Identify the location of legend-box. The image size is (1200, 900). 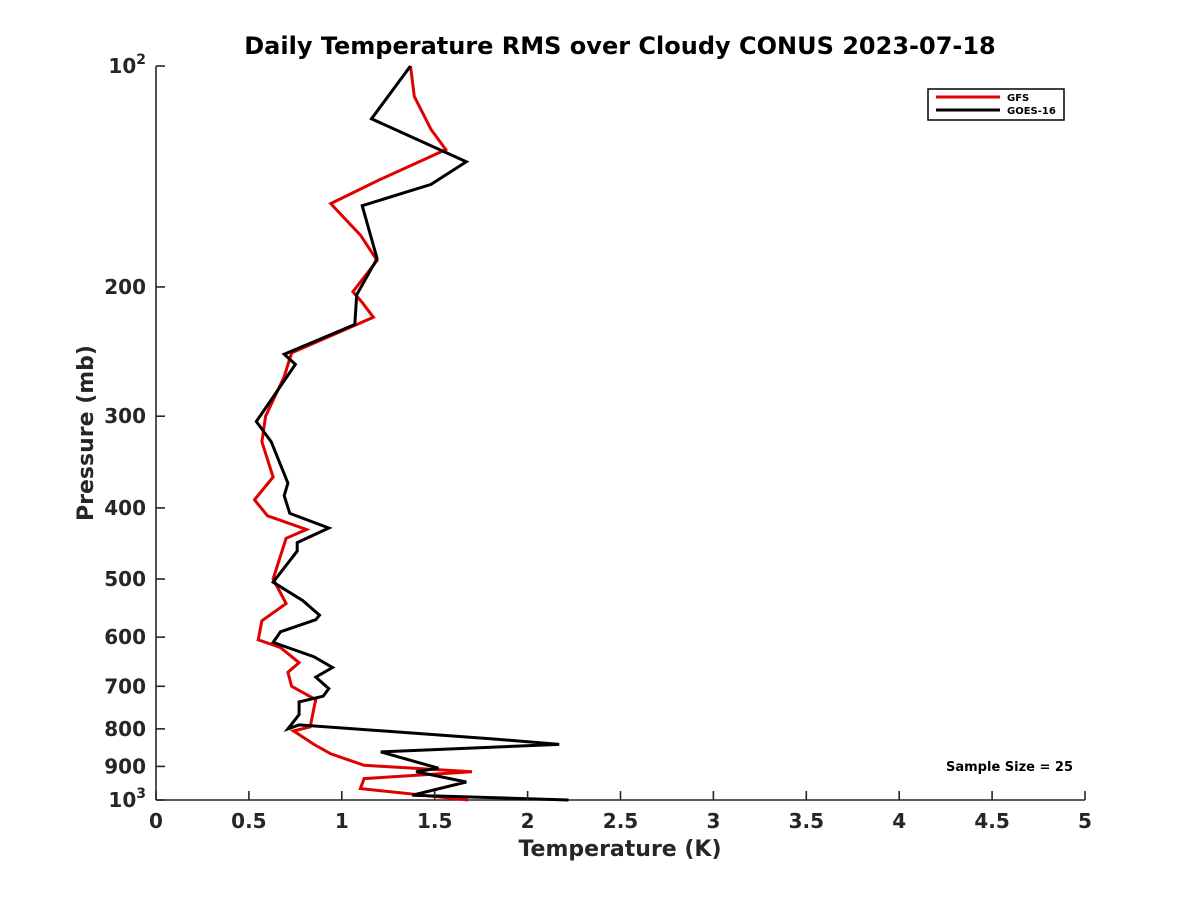
(996, 104).